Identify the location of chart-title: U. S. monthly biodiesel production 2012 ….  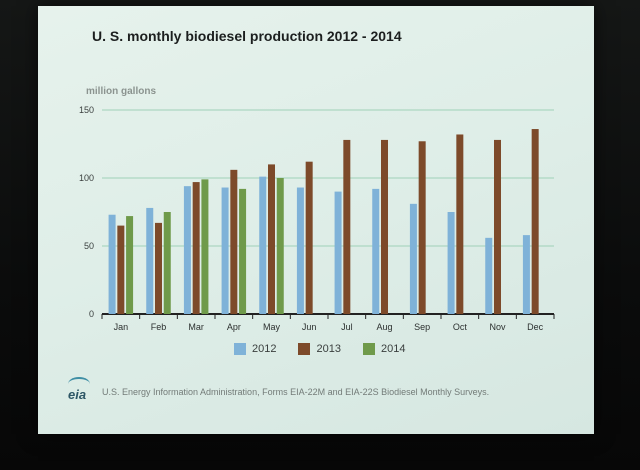
(247, 36).